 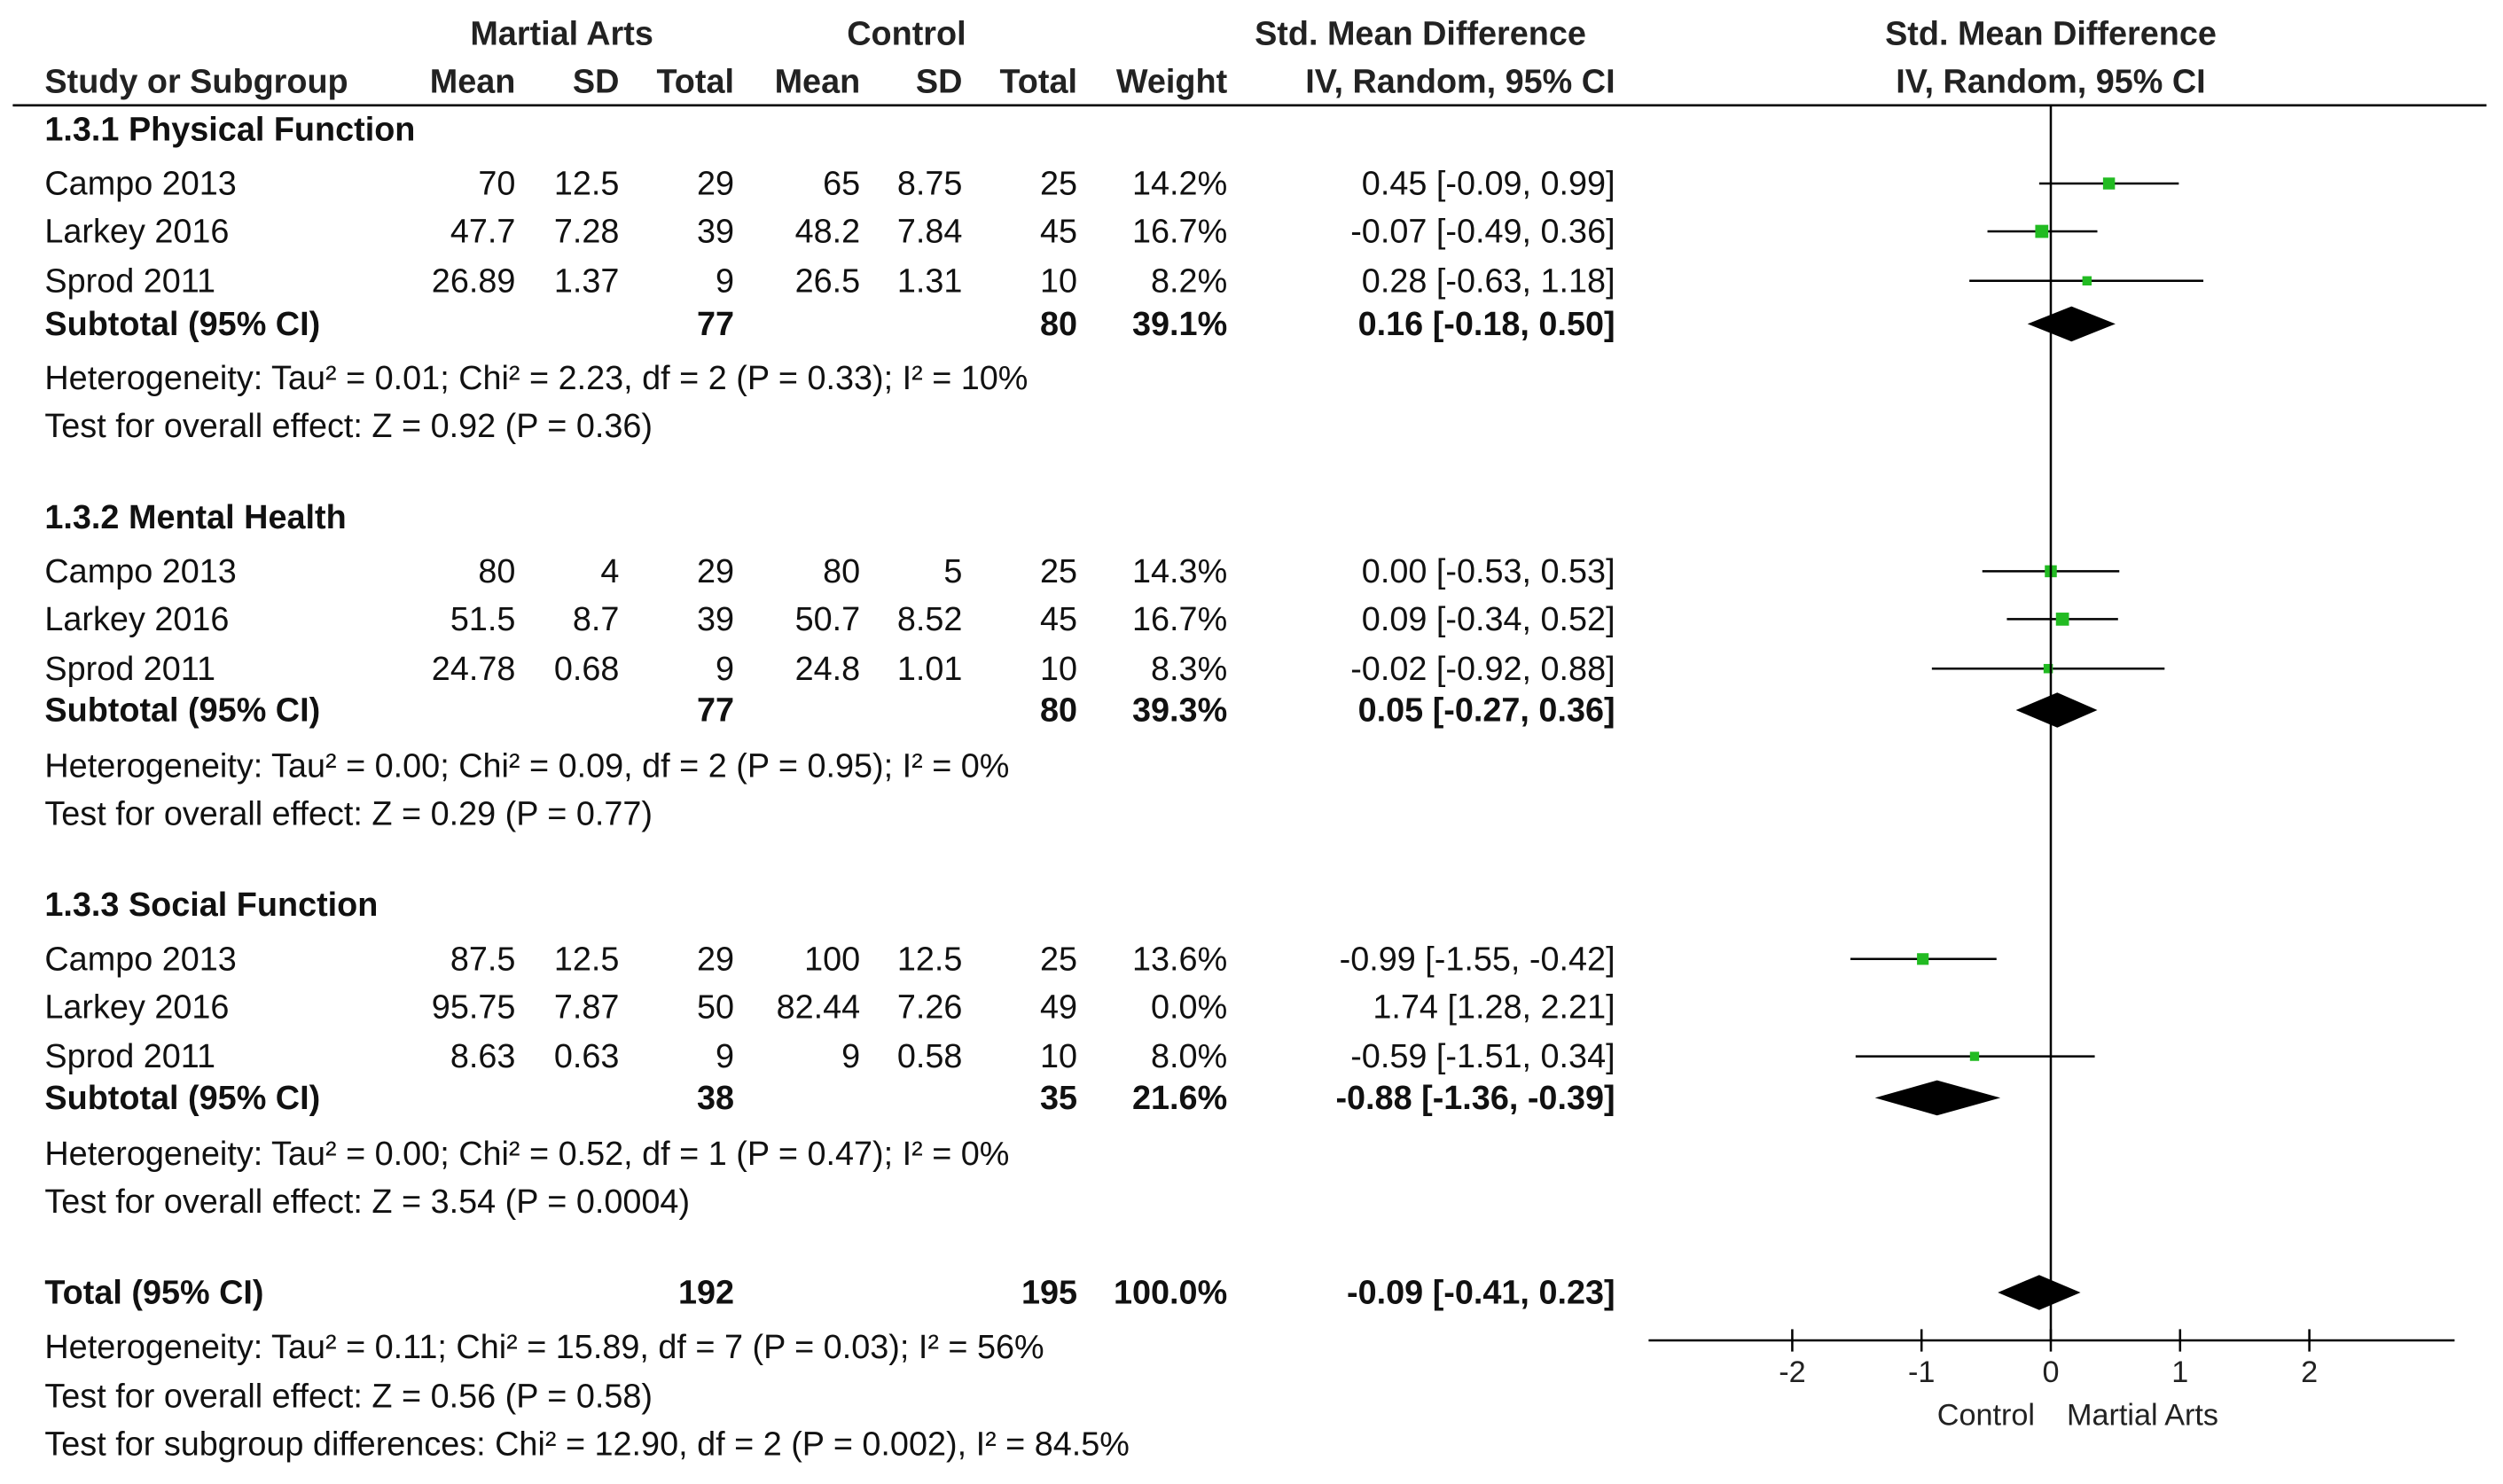 I want to click on header-plot-title: Std. Mean Difference, so click(x=2051, y=33).